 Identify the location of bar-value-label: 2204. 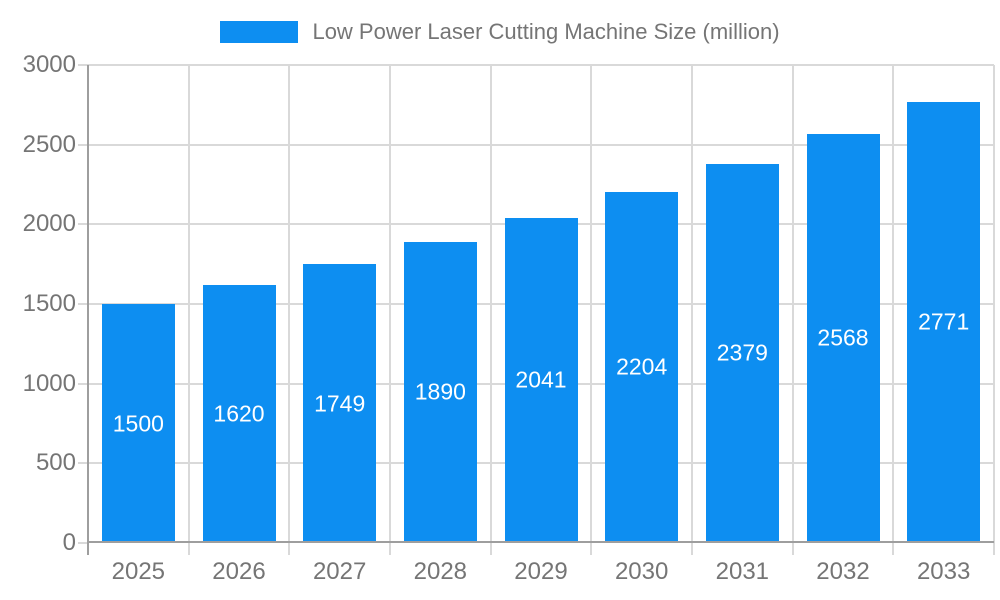
(642, 366).